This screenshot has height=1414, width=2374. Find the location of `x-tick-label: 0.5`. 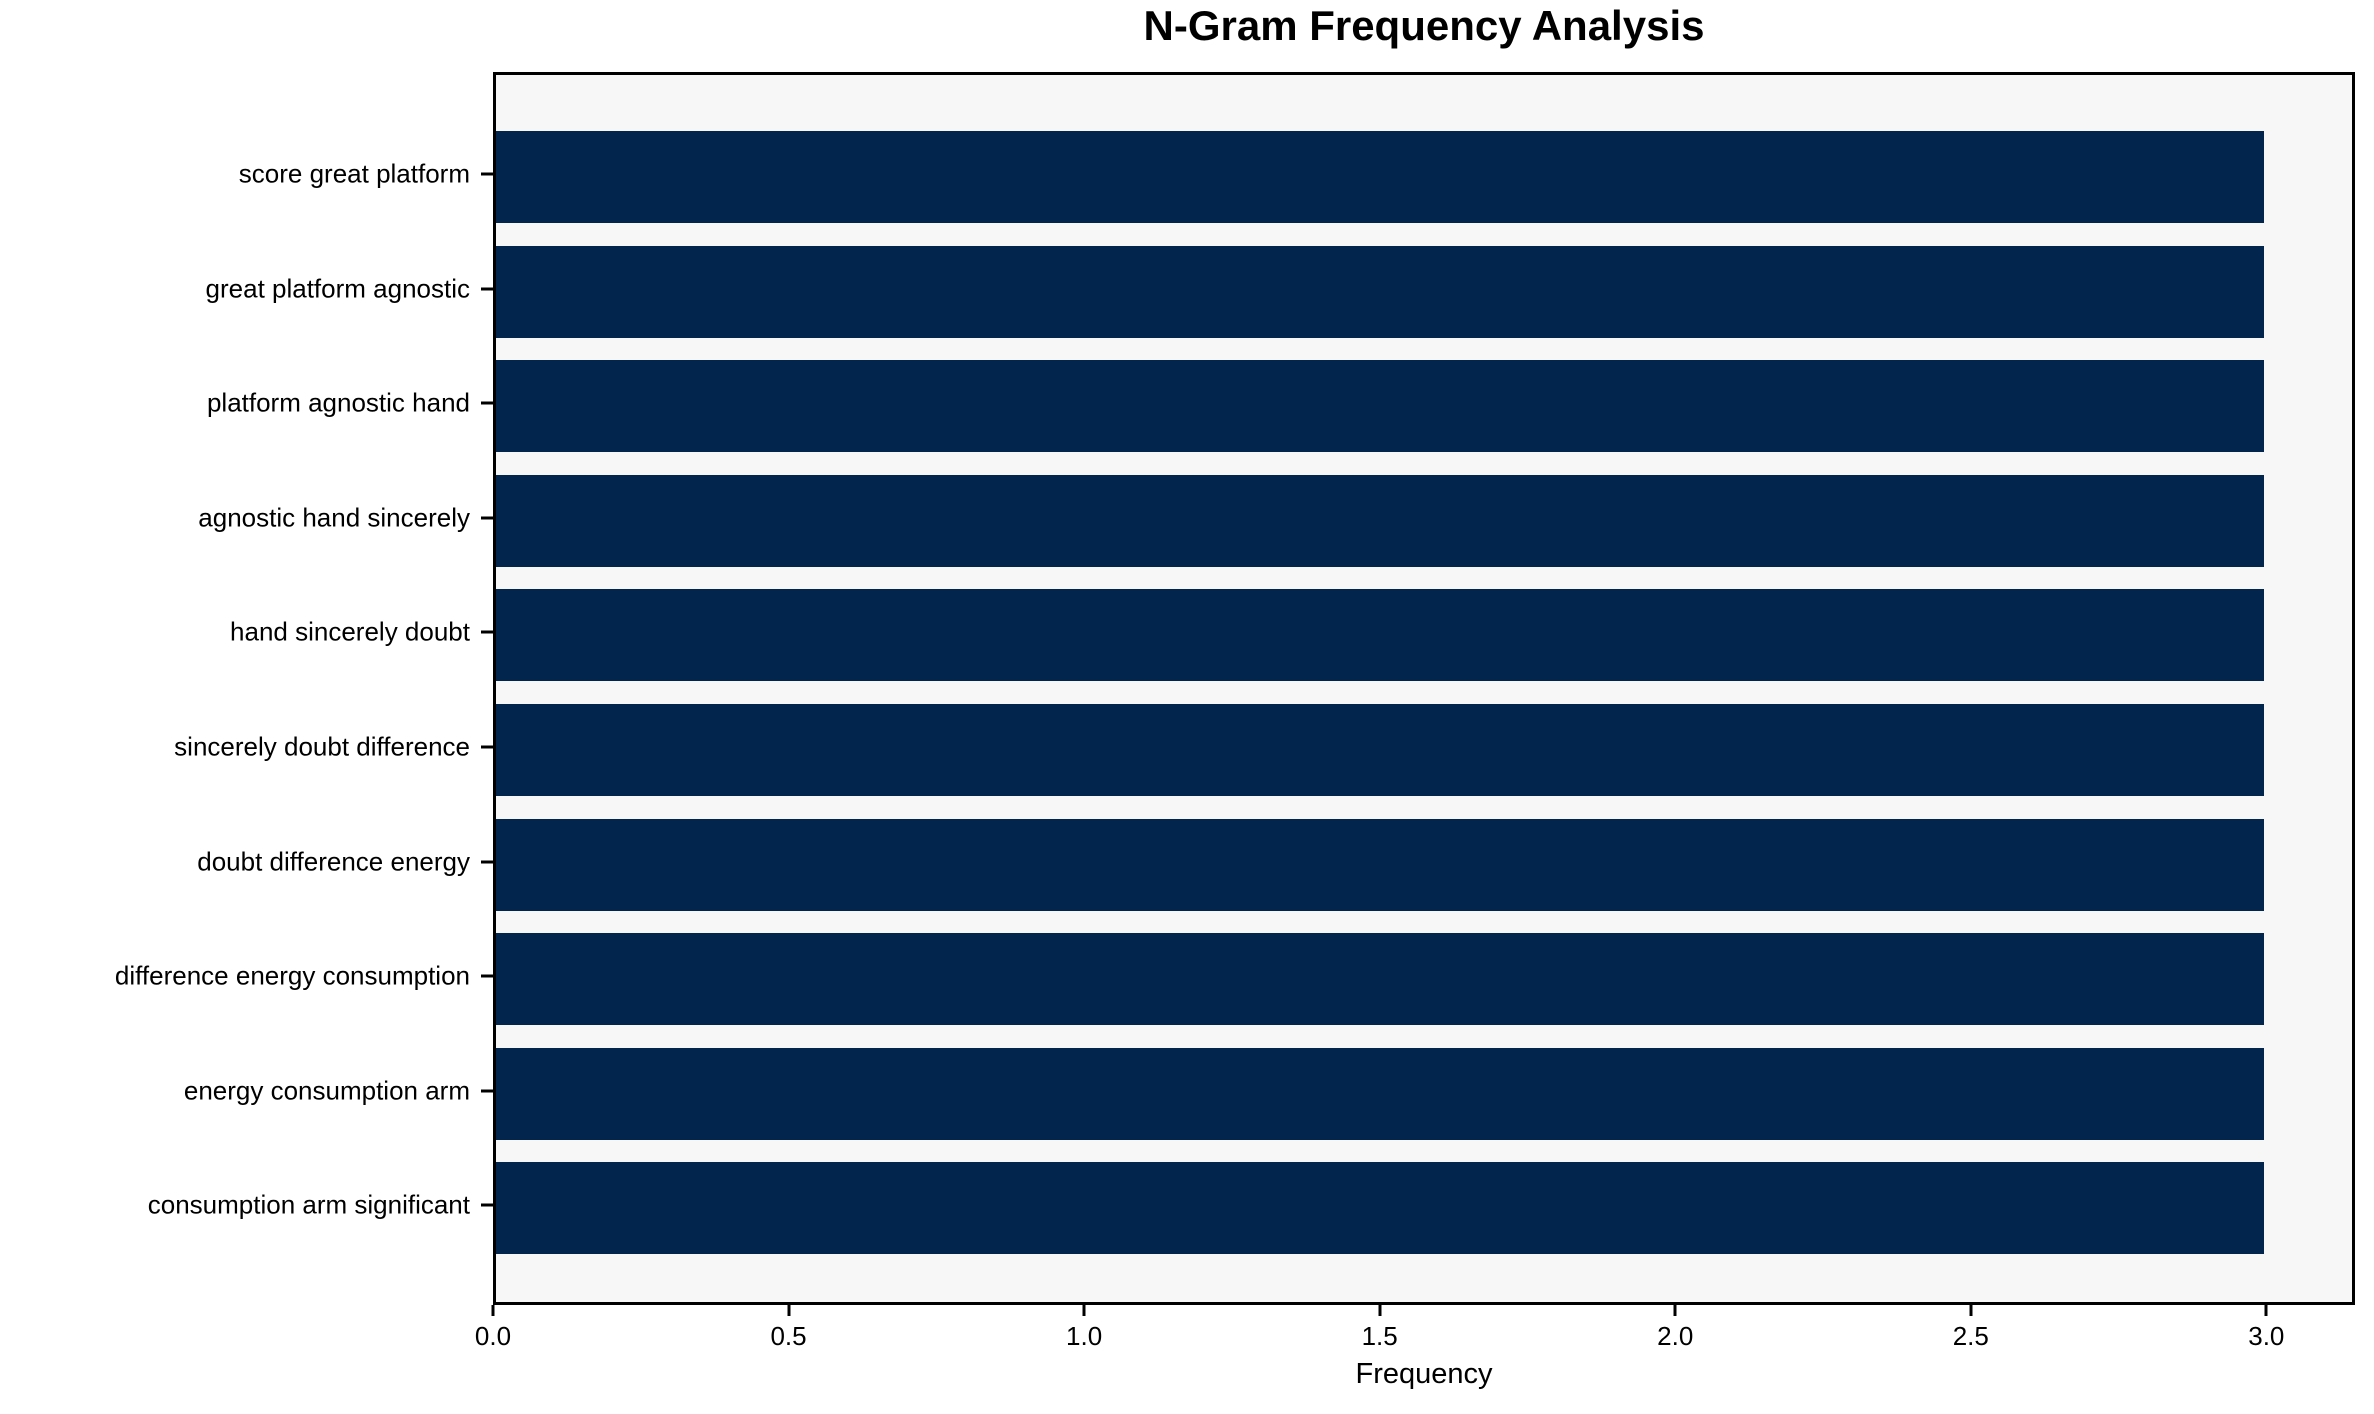

x-tick-label: 0.5 is located at coordinates (788, 1336).